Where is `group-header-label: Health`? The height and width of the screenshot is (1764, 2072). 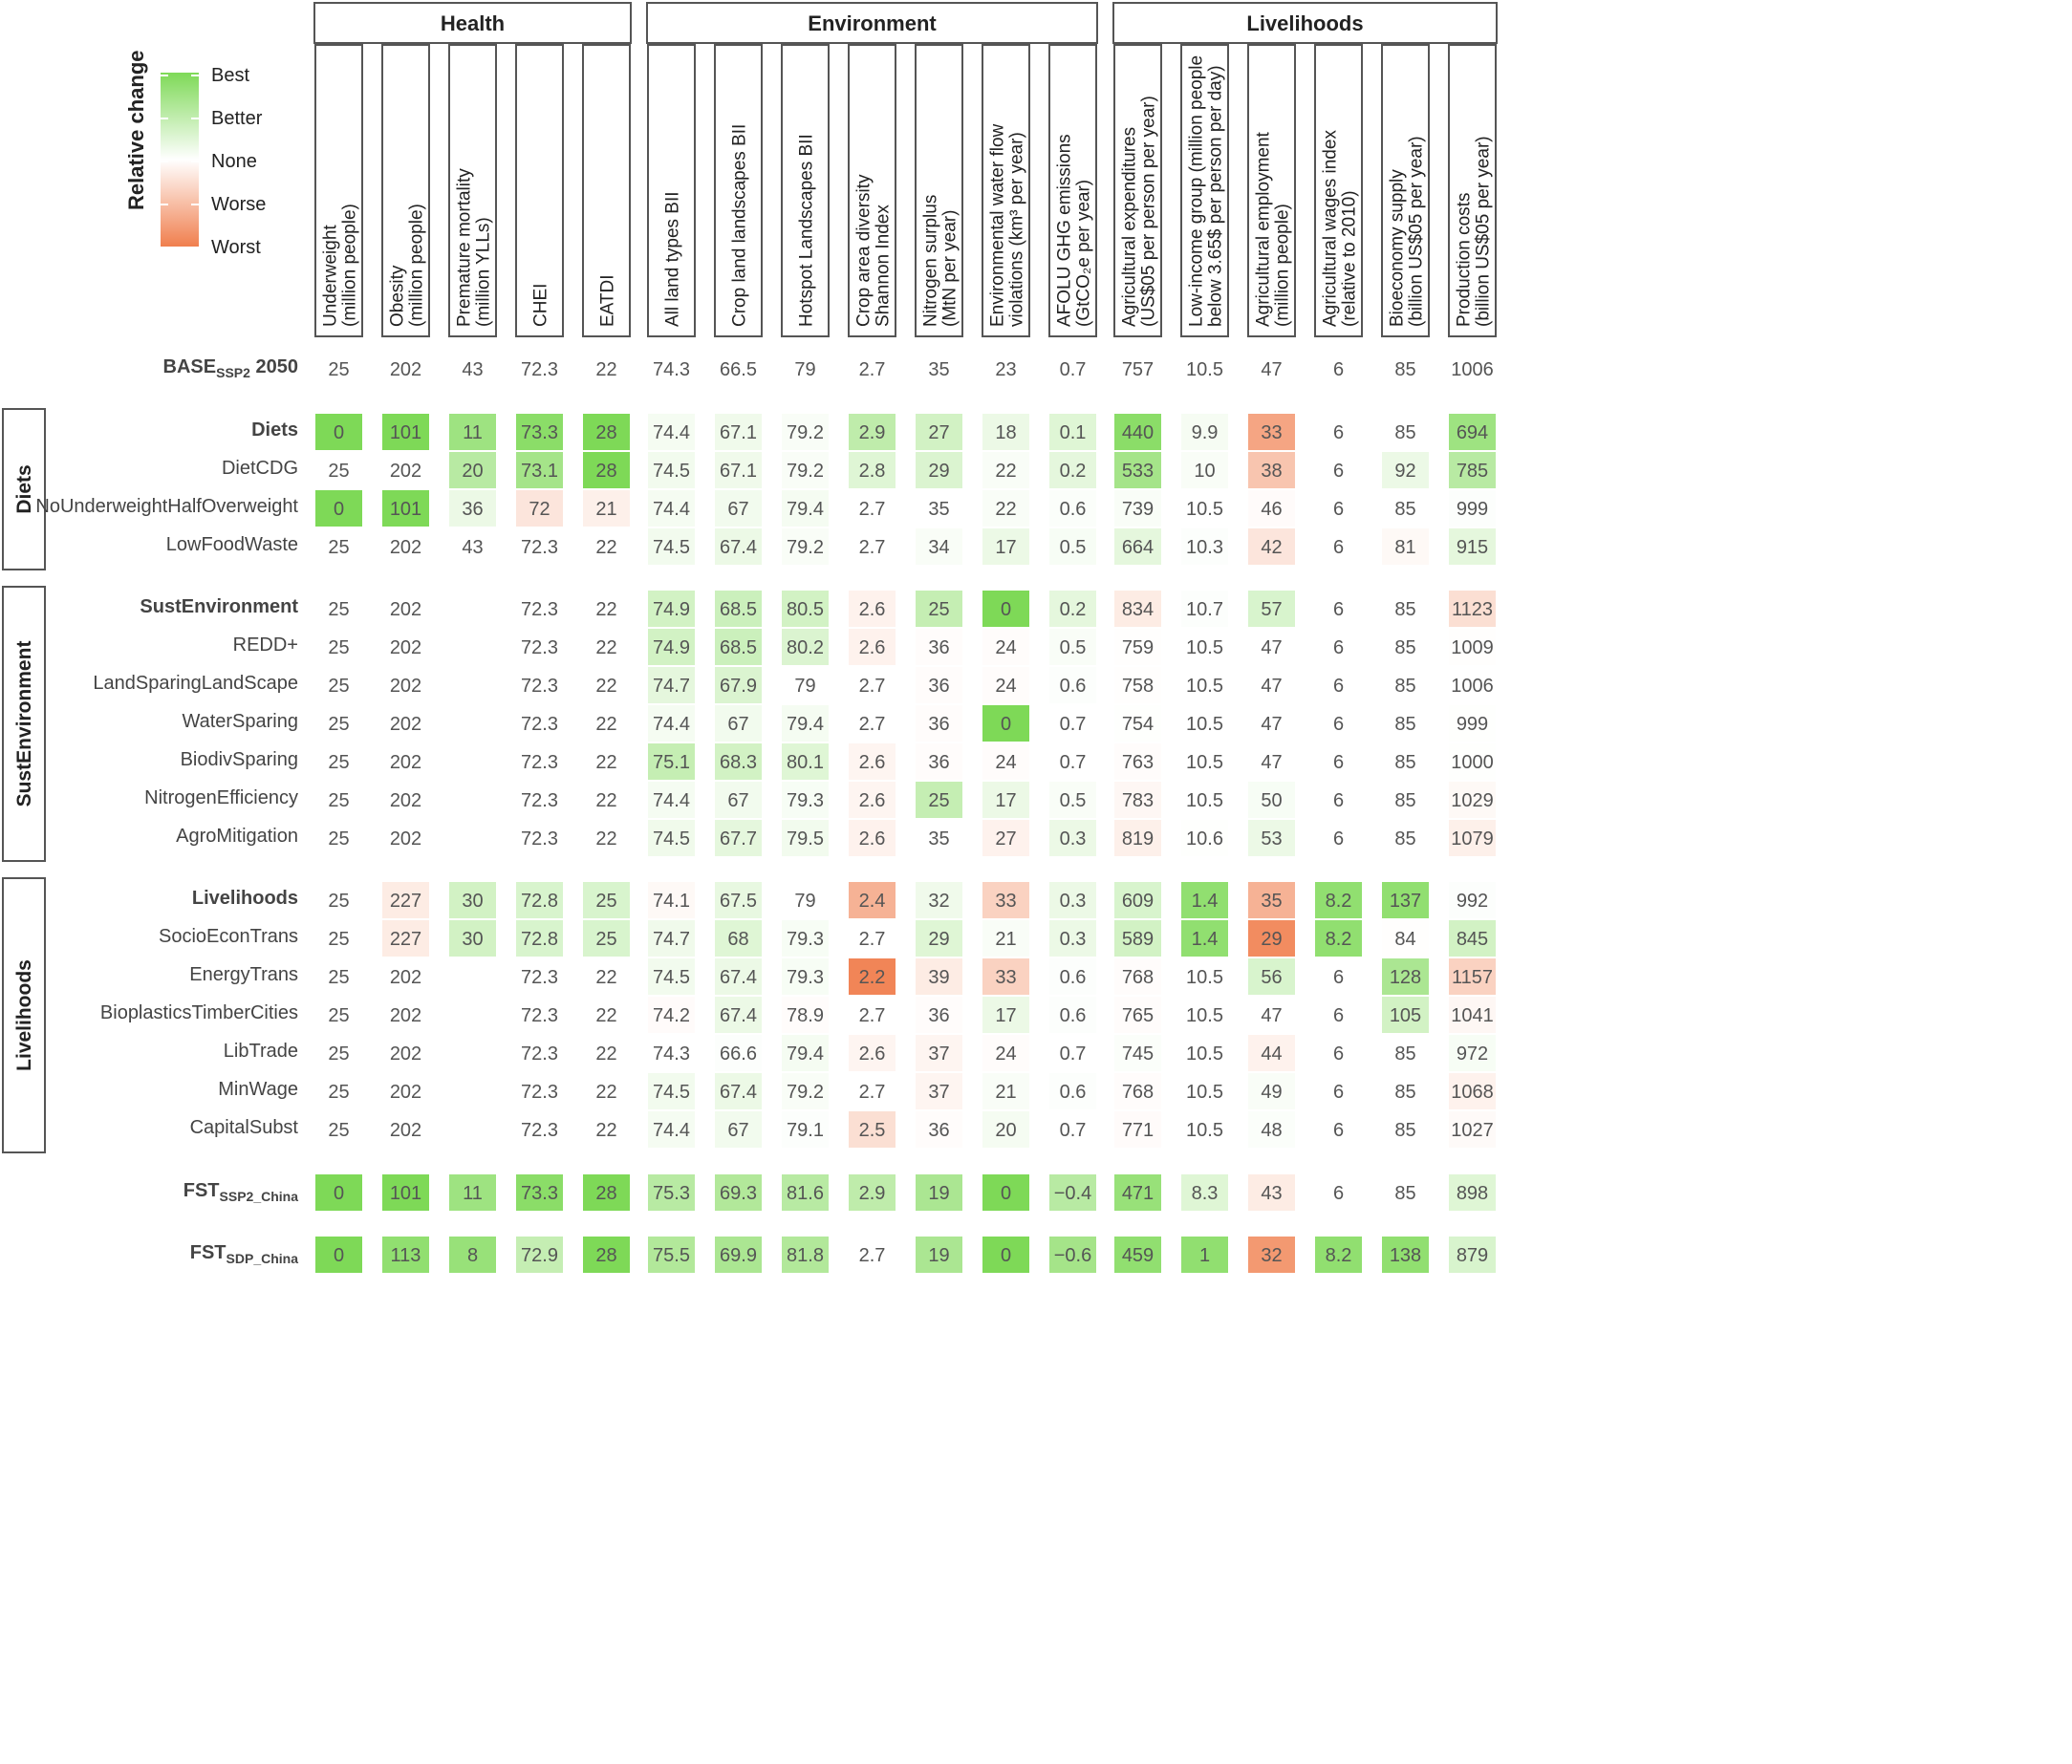 group-header-label: Health is located at coordinates (473, 23).